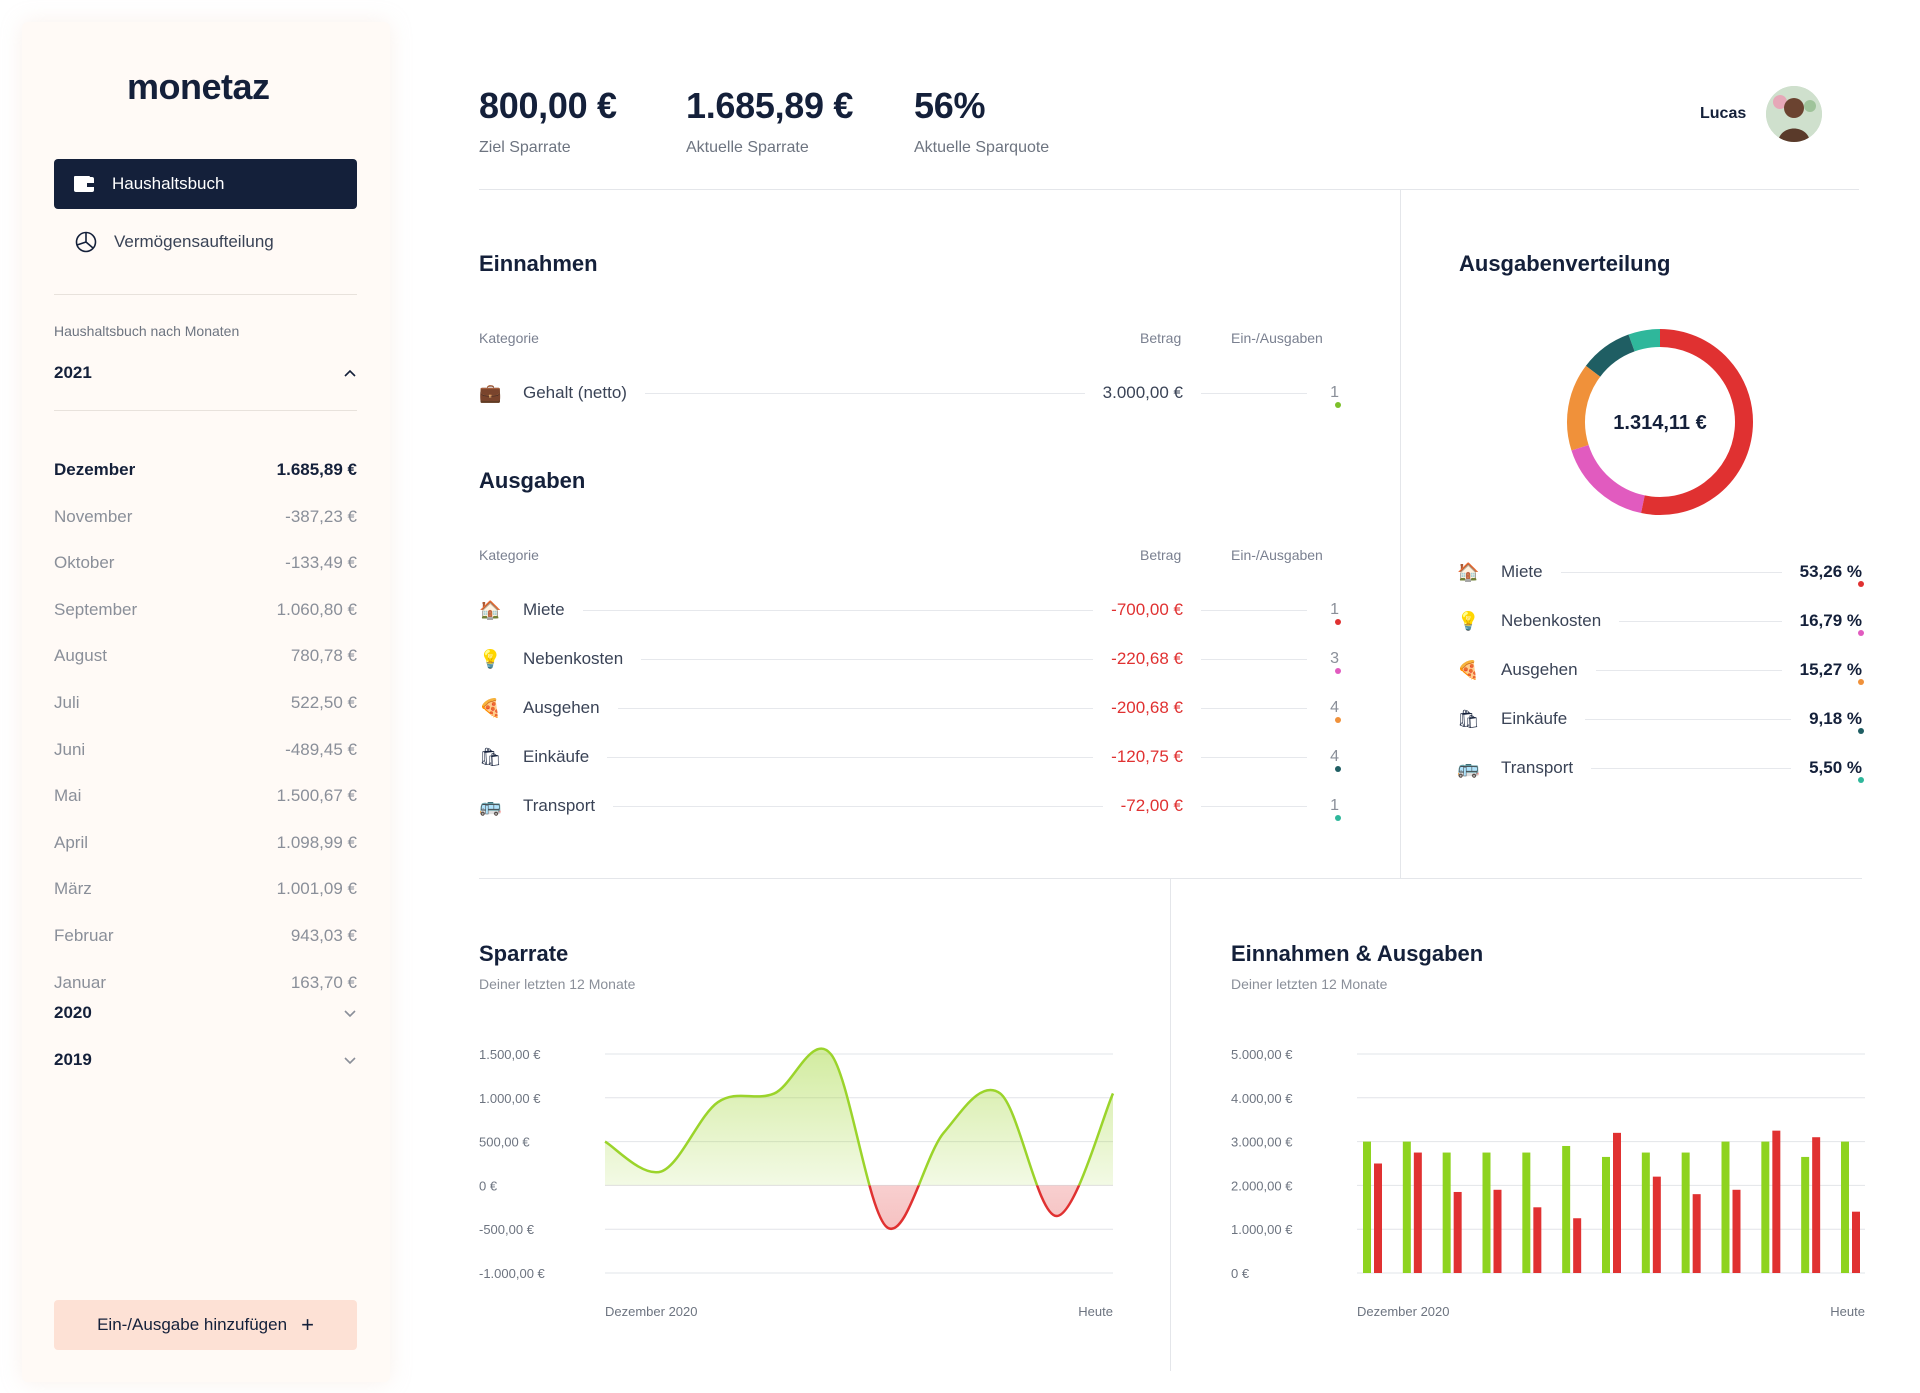 This screenshot has height=1393, width=1920. Describe the element at coordinates (1736, 1231) in the screenshot. I see `expense-bar` at that location.